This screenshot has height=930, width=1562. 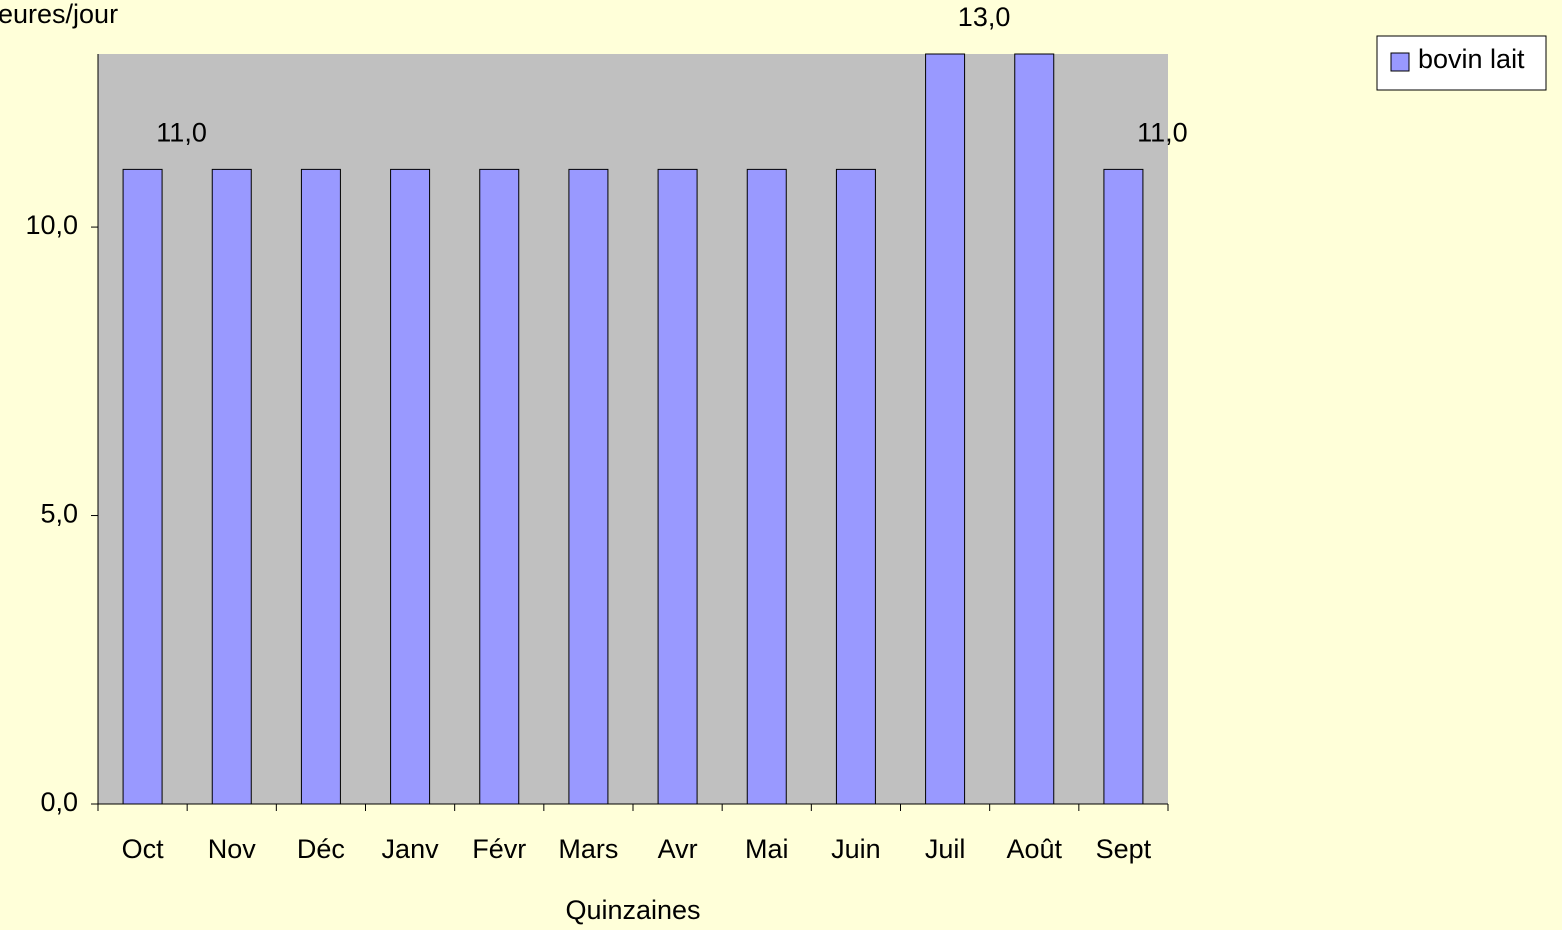 What do you see at coordinates (411, 849) in the screenshot?
I see `x-tick-label: Janv` at bounding box center [411, 849].